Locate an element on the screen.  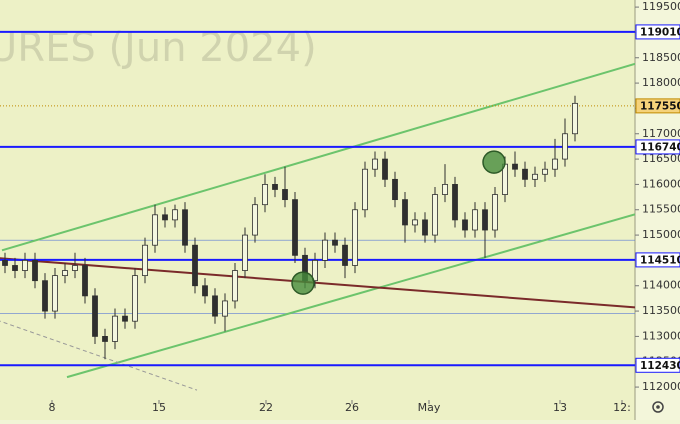
y-tick-label: 113500 is located at coordinates (661, 310).